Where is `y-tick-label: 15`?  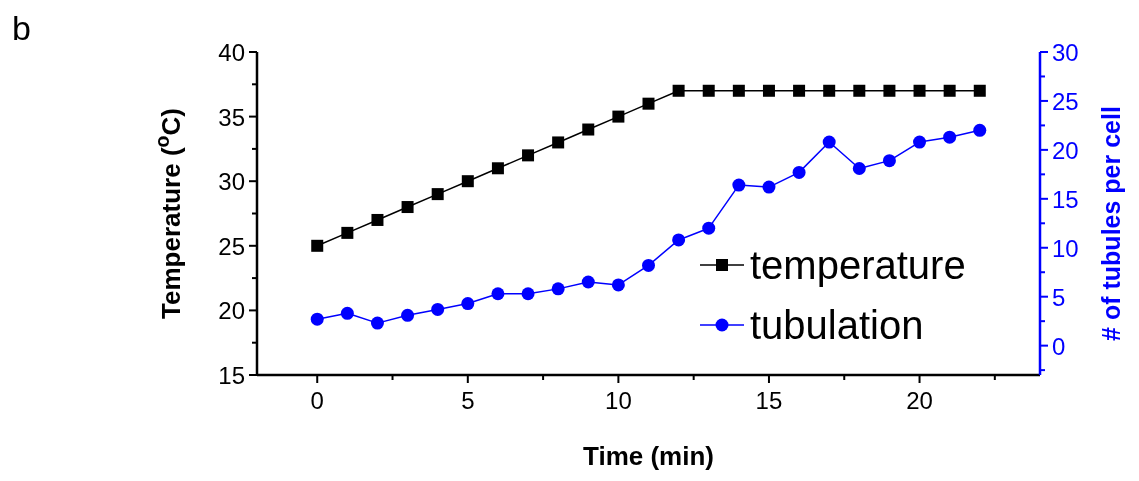
y-tick-label: 15 is located at coordinates (231, 375).